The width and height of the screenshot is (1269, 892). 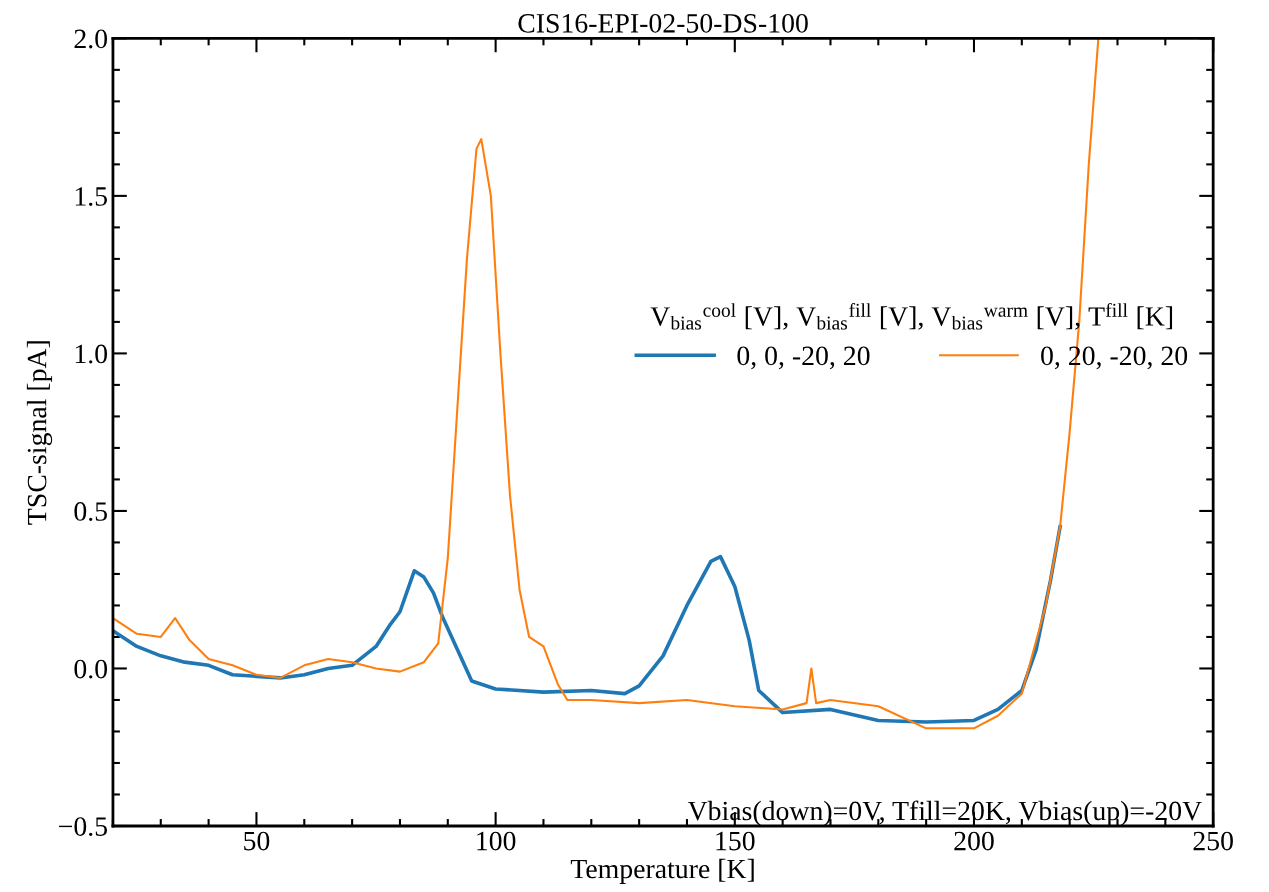 What do you see at coordinates (663, 23) in the screenshot?
I see `chart-title: CIS16-EPI-02-50-DS-100` at bounding box center [663, 23].